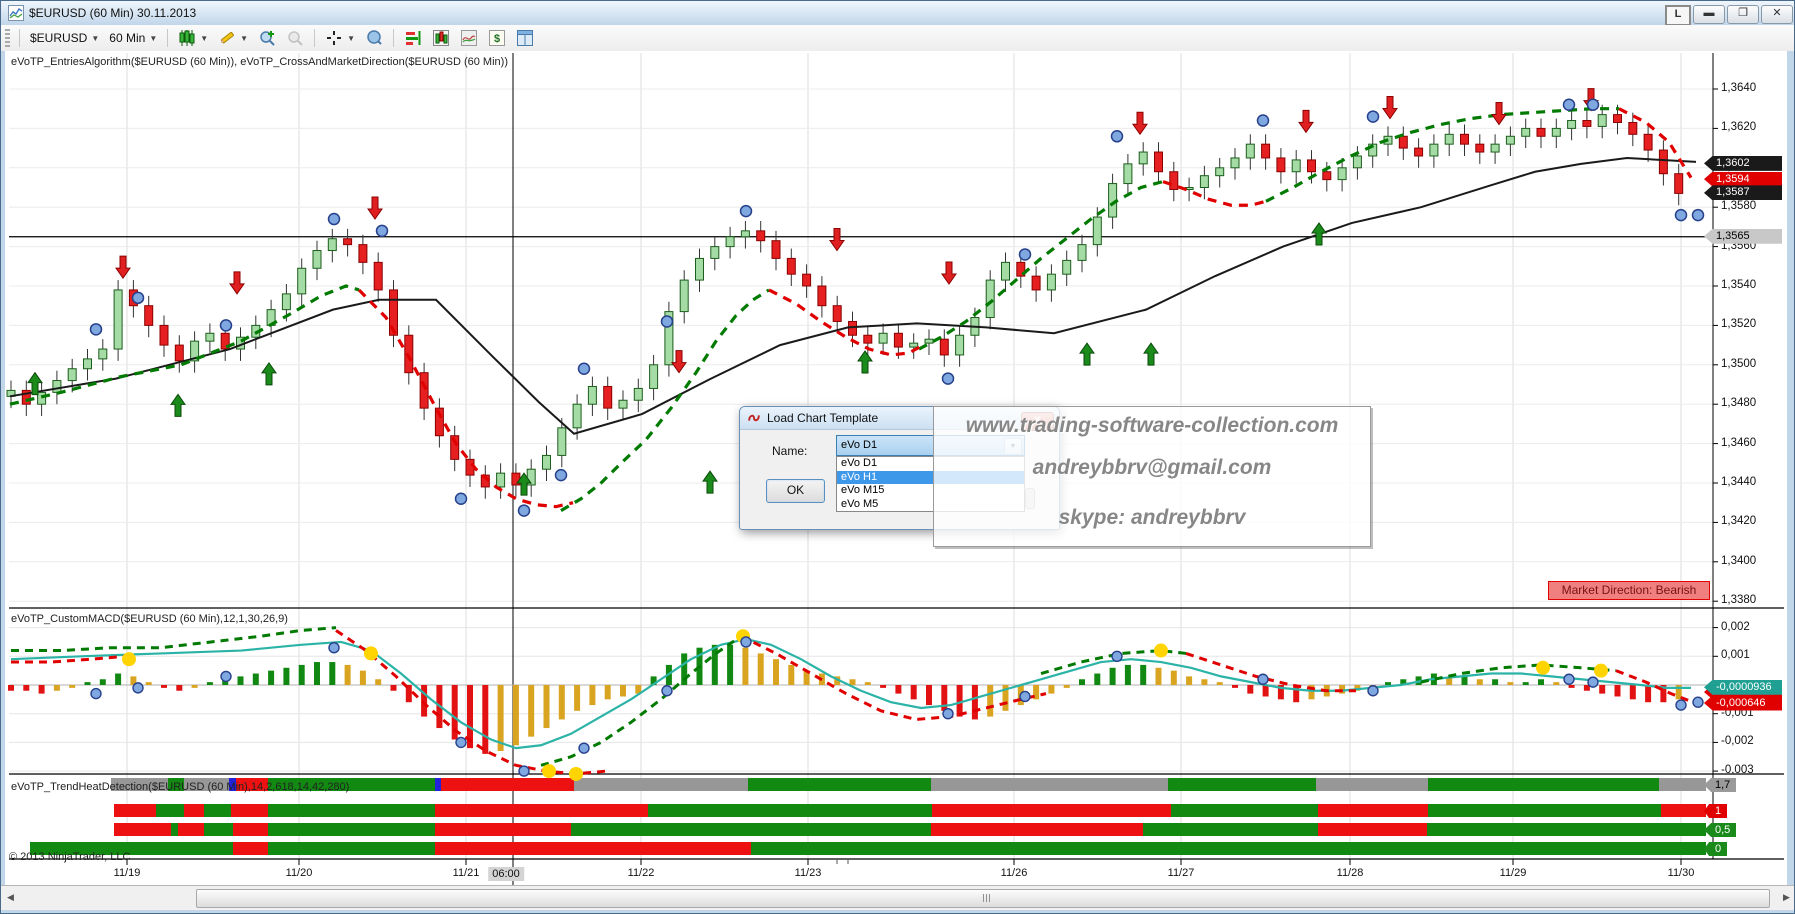  What do you see at coordinates (10, 897) in the screenshot?
I see `scroll-left-arrow-icon: ◀` at bounding box center [10, 897].